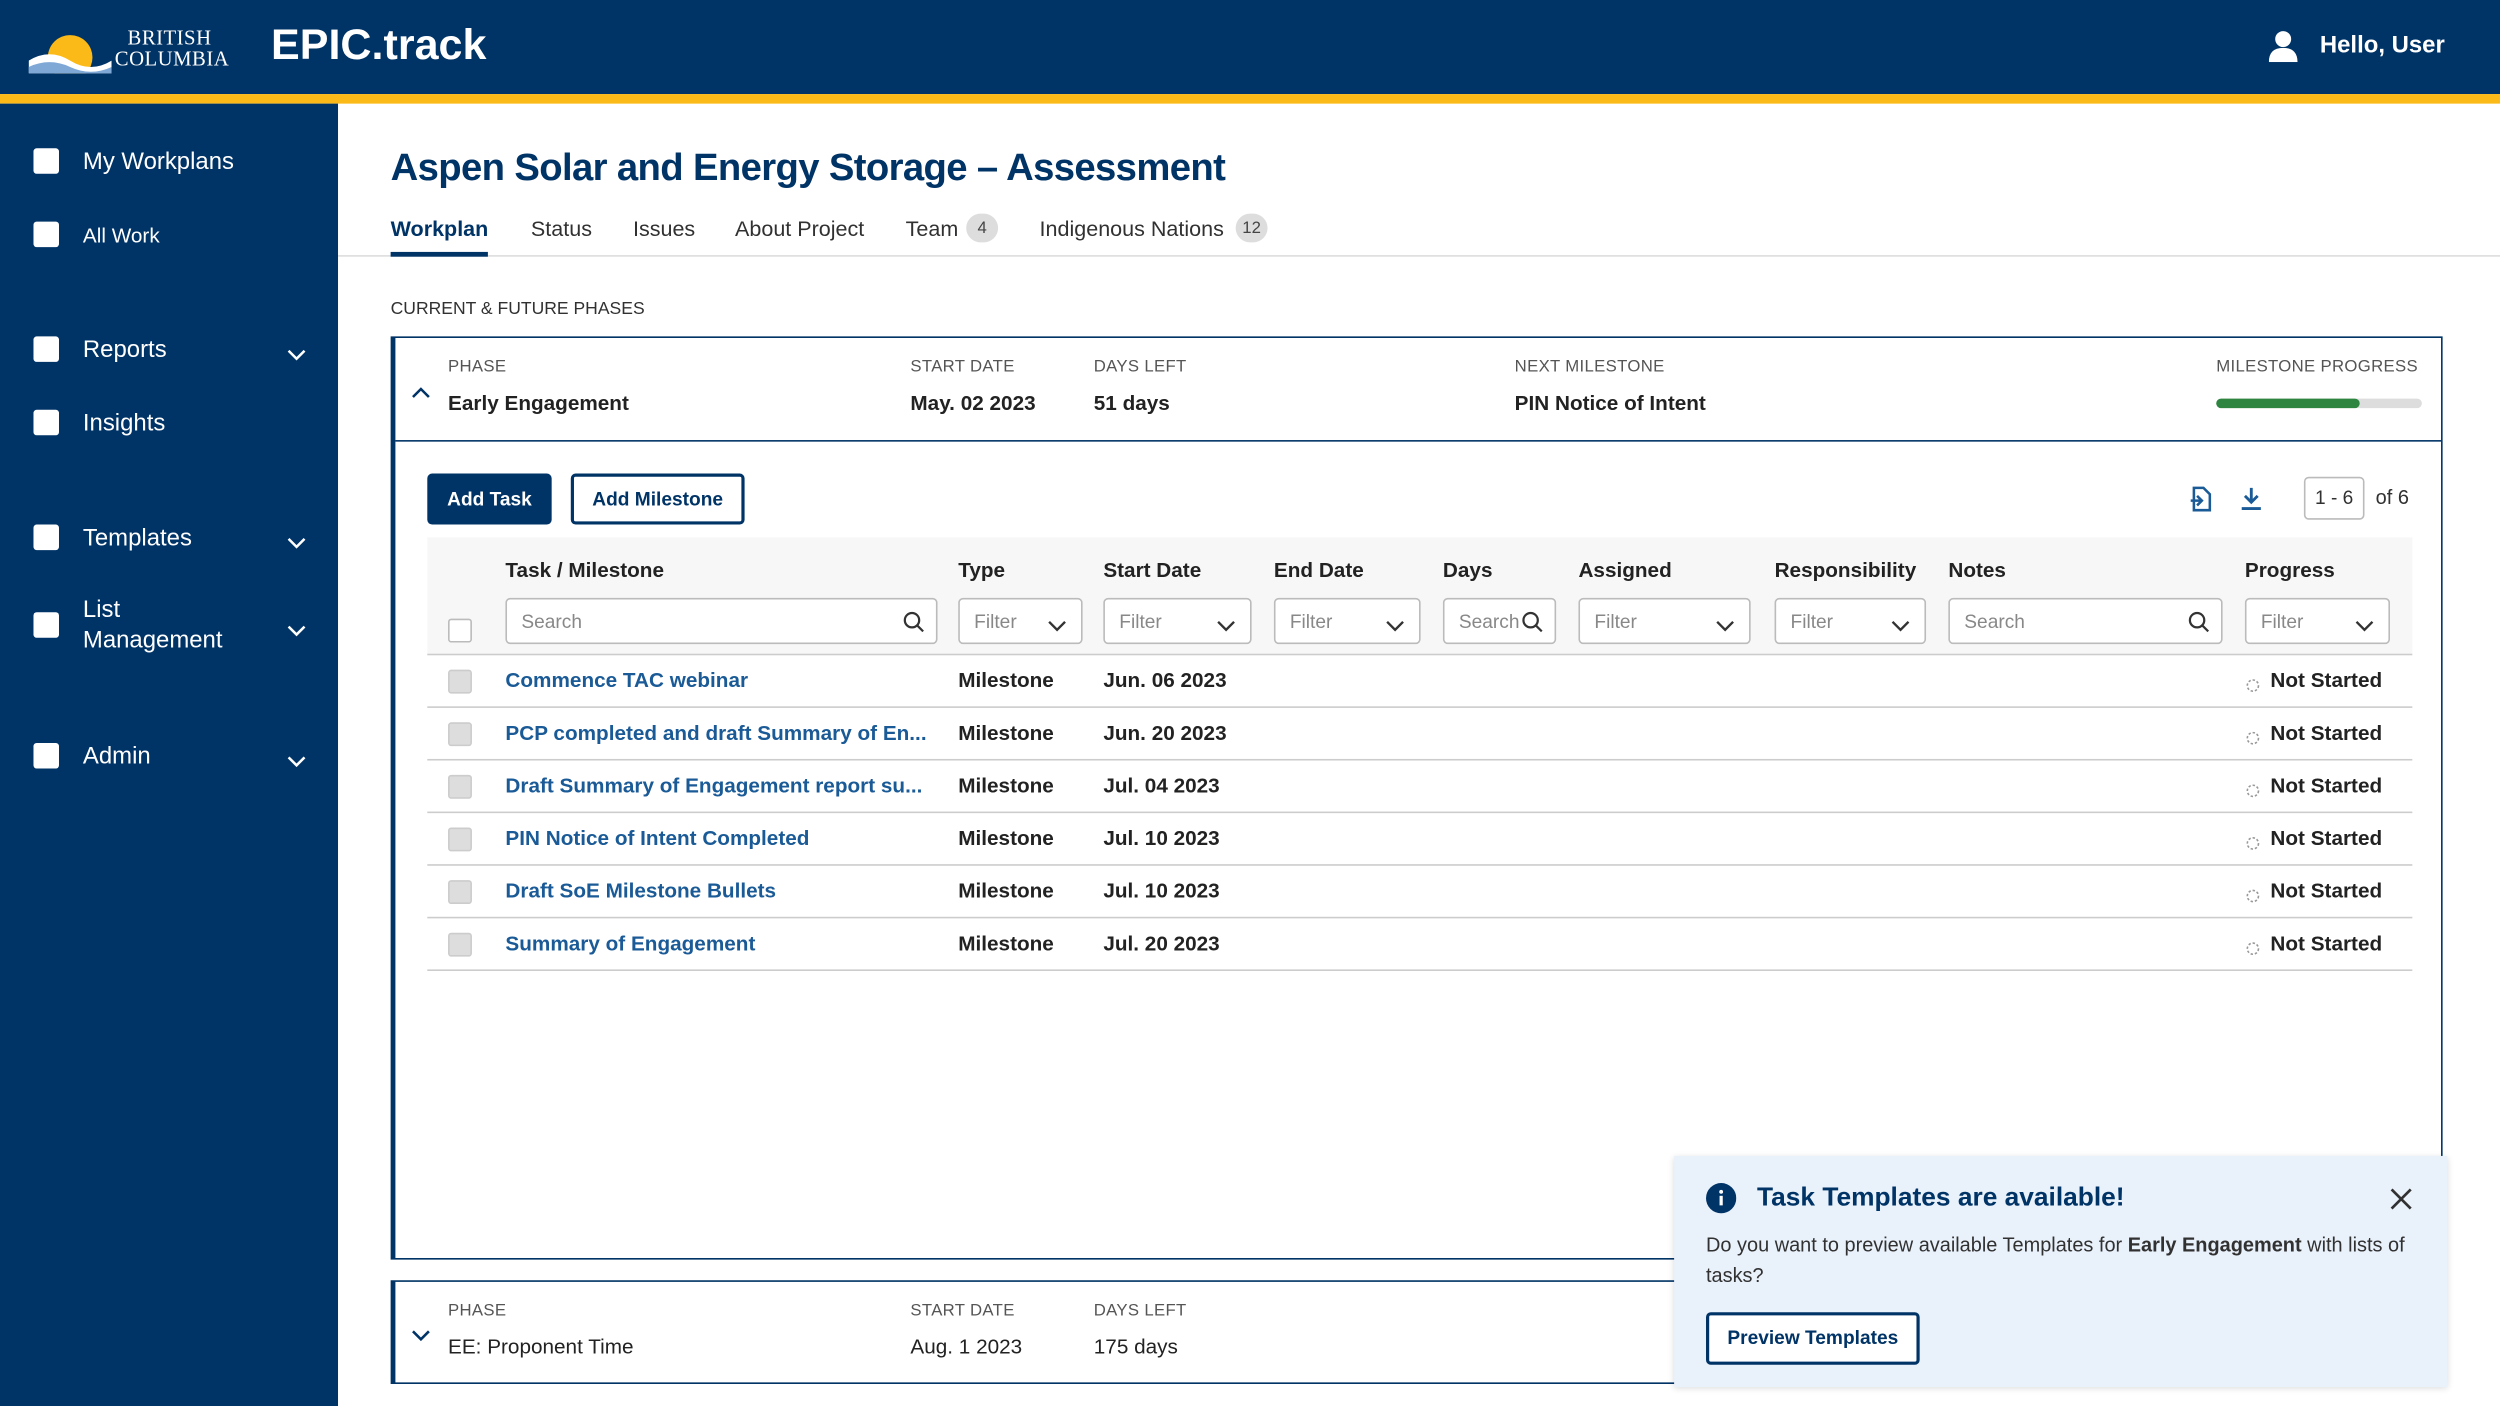  I want to click on tab-badge: 12, so click(1251, 228).